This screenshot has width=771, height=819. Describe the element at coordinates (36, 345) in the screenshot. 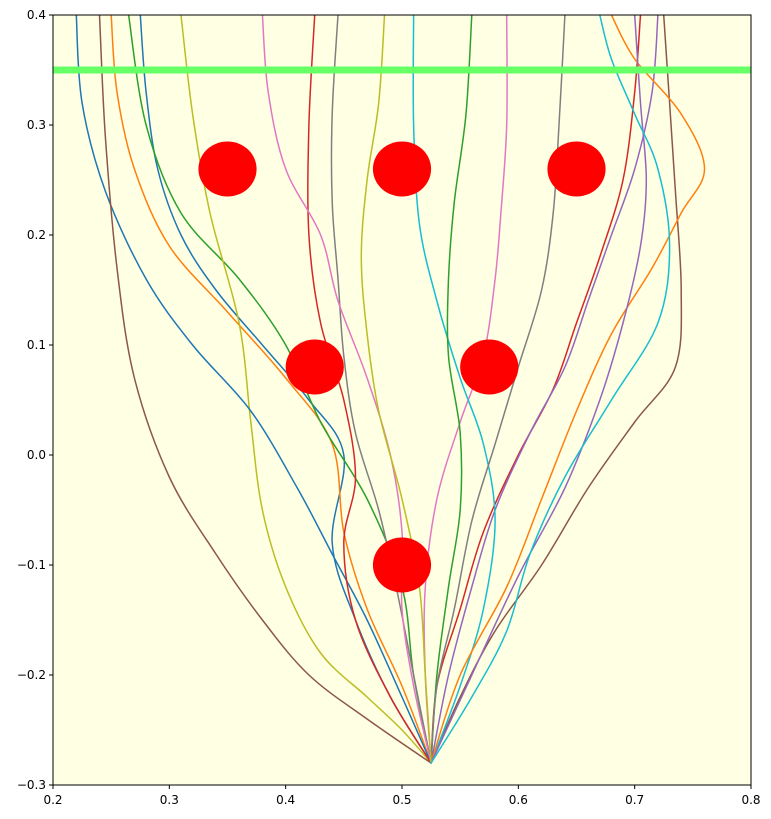

I see `y-tick-label: 0.1` at that location.